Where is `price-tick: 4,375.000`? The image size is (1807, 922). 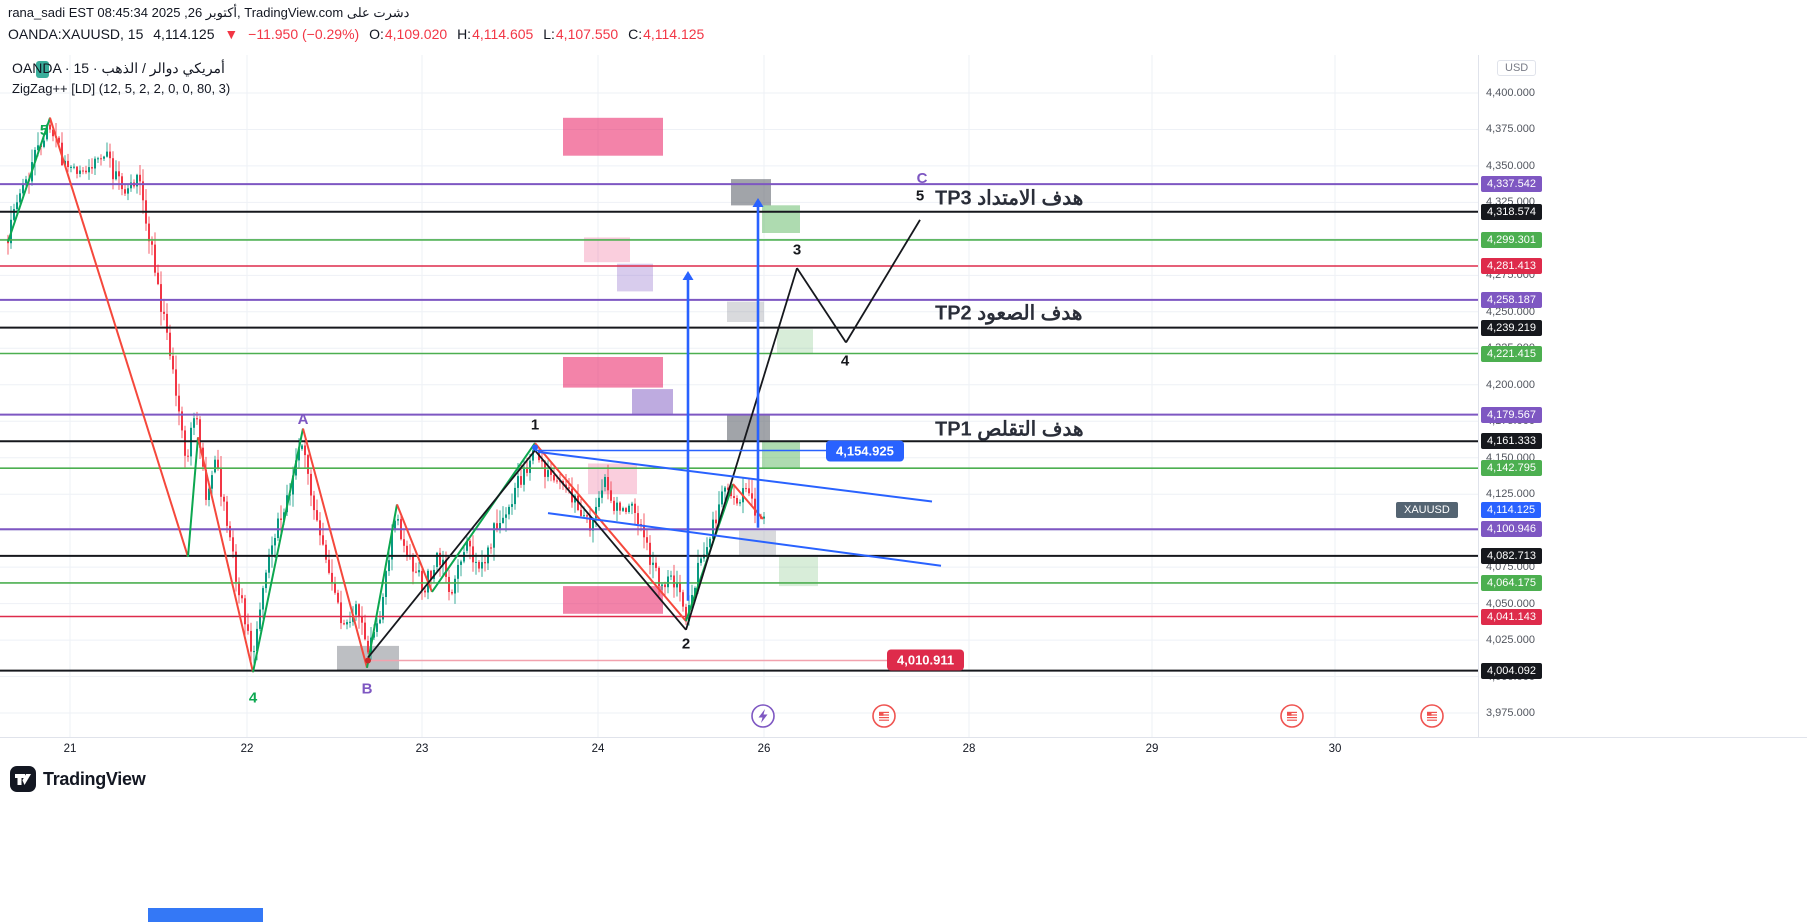
price-tick: 4,375.000 is located at coordinates (1510, 129).